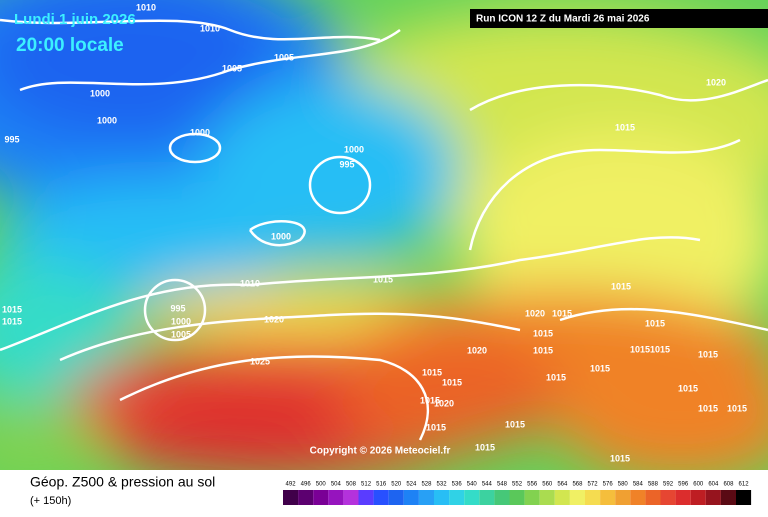 This screenshot has height=517, width=768. Describe the element at coordinates (321, 485) in the screenshot. I see `legend-label: 500` at that location.